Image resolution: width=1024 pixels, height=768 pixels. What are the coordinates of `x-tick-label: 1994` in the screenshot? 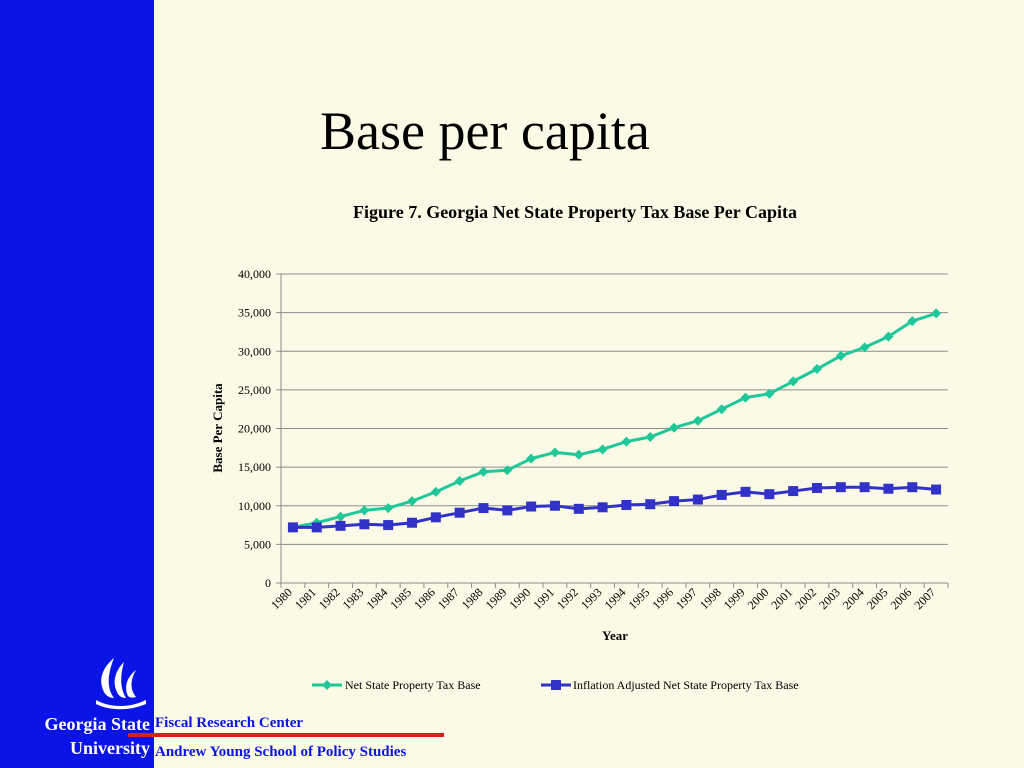 It's located at (615, 598).